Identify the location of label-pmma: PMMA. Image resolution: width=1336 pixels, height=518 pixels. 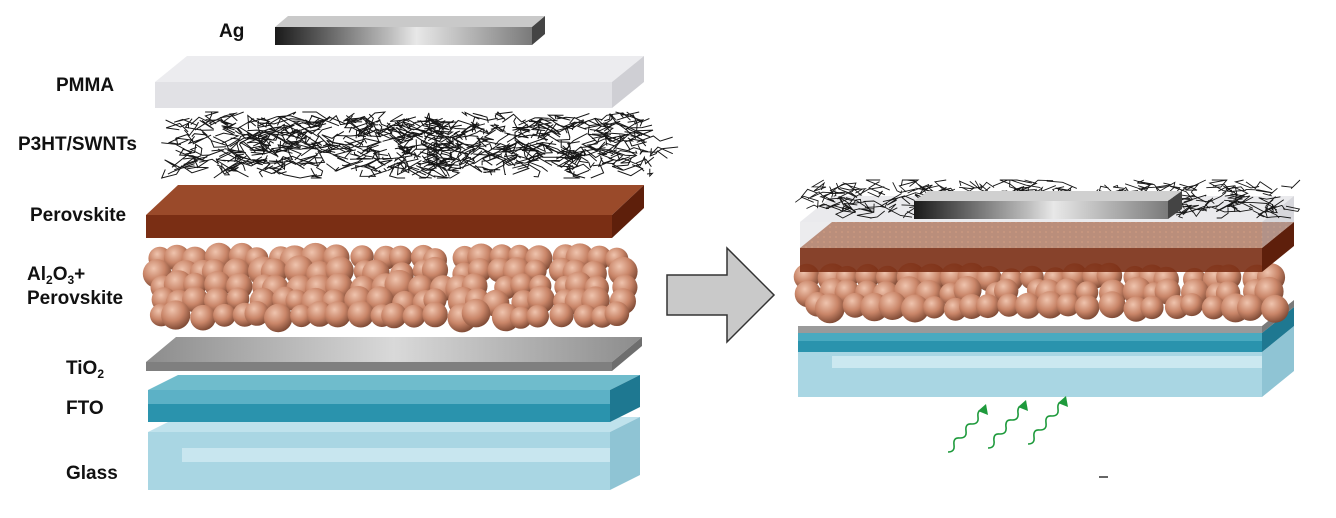
(85, 85).